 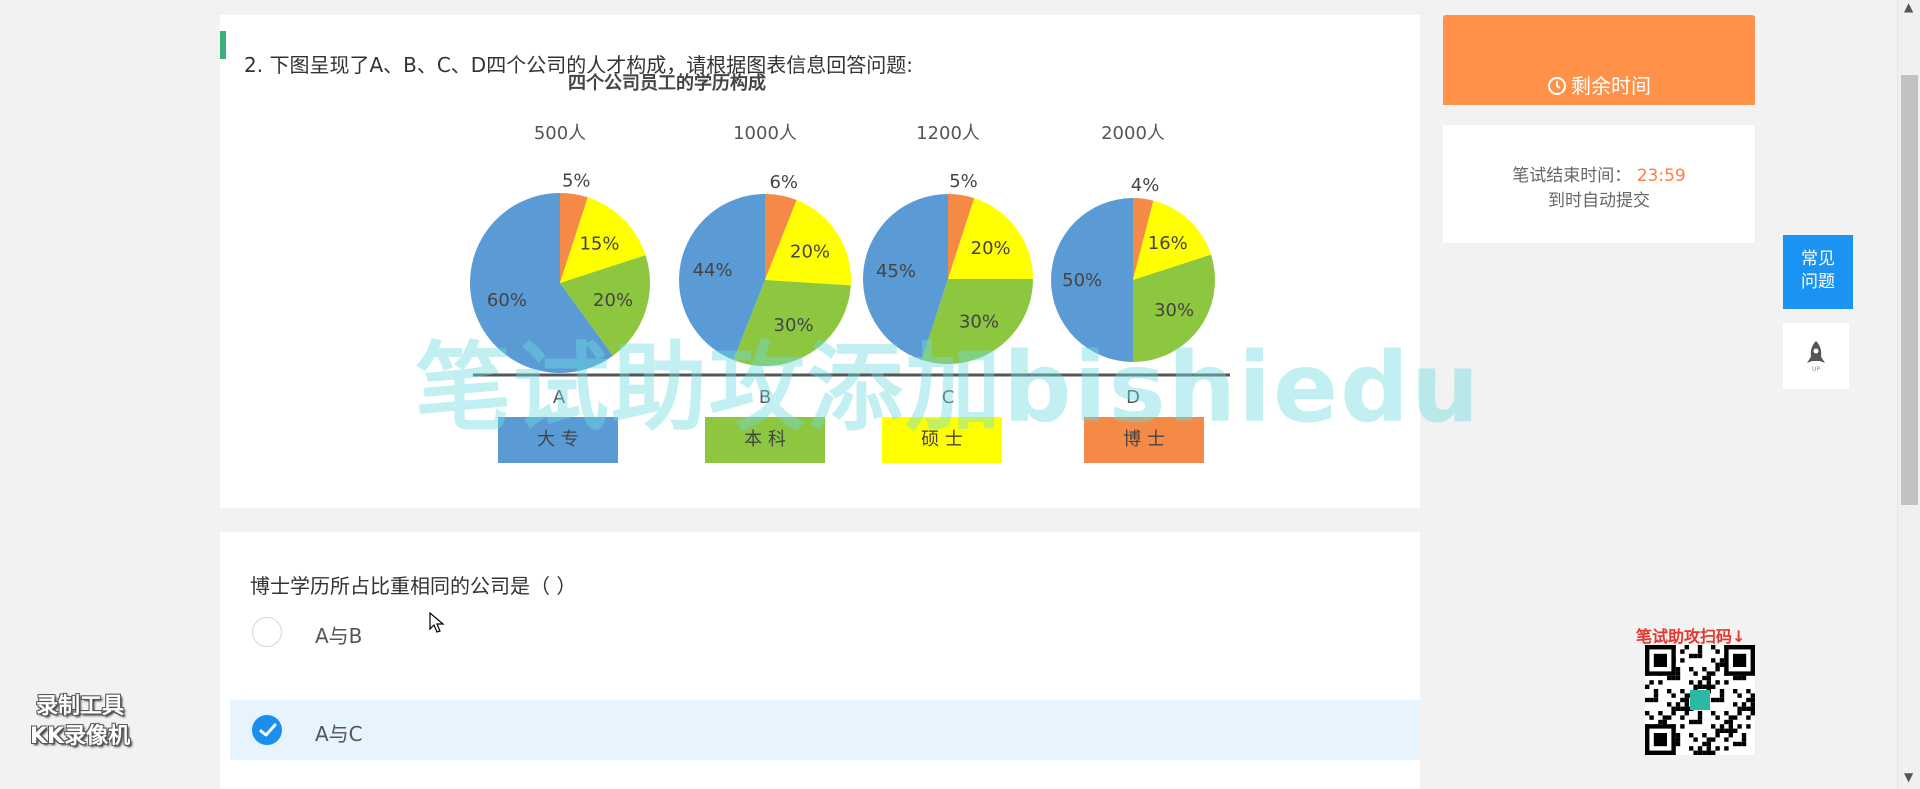 I want to click on slice-label: 50%, so click(x=1082, y=280).